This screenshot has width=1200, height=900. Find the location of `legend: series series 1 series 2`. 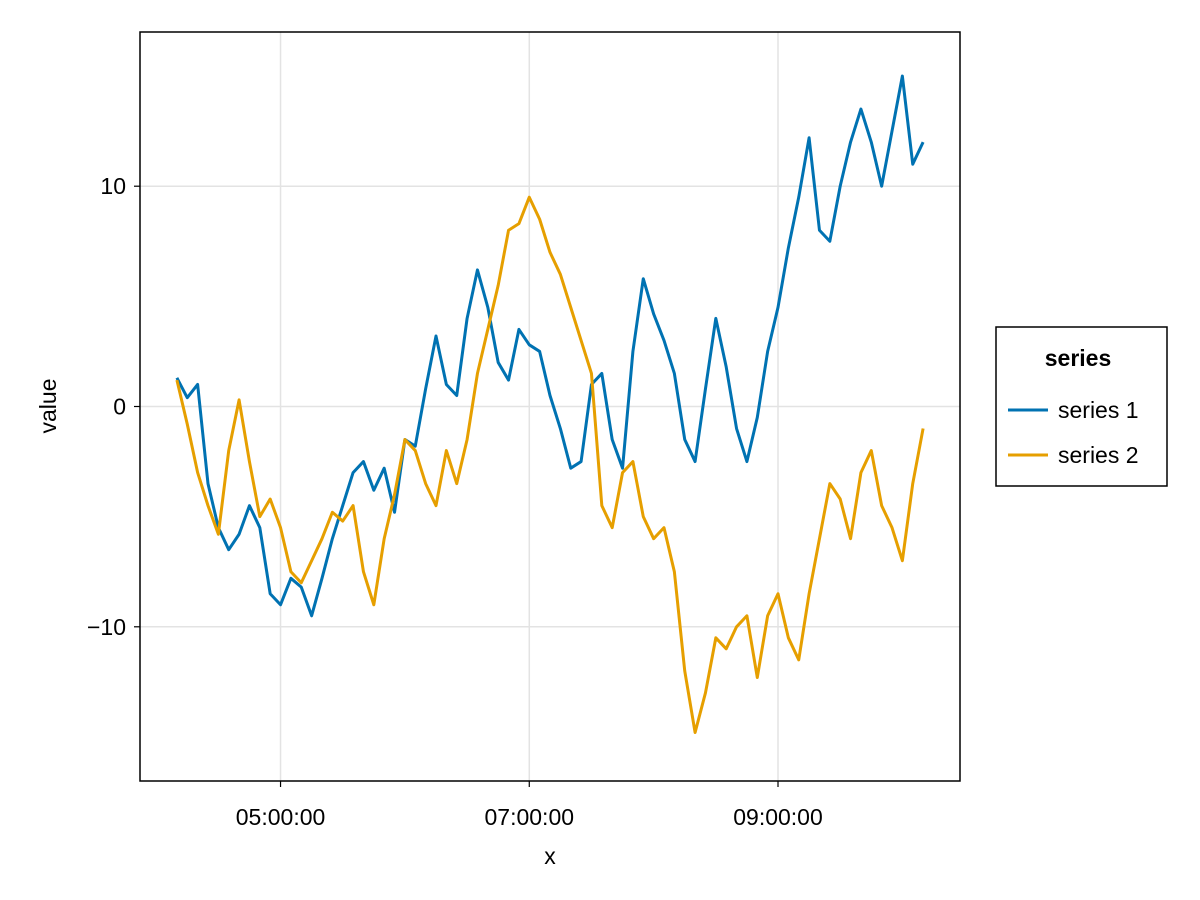

legend: series series 1 series 2 is located at coordinates (1081, 406).